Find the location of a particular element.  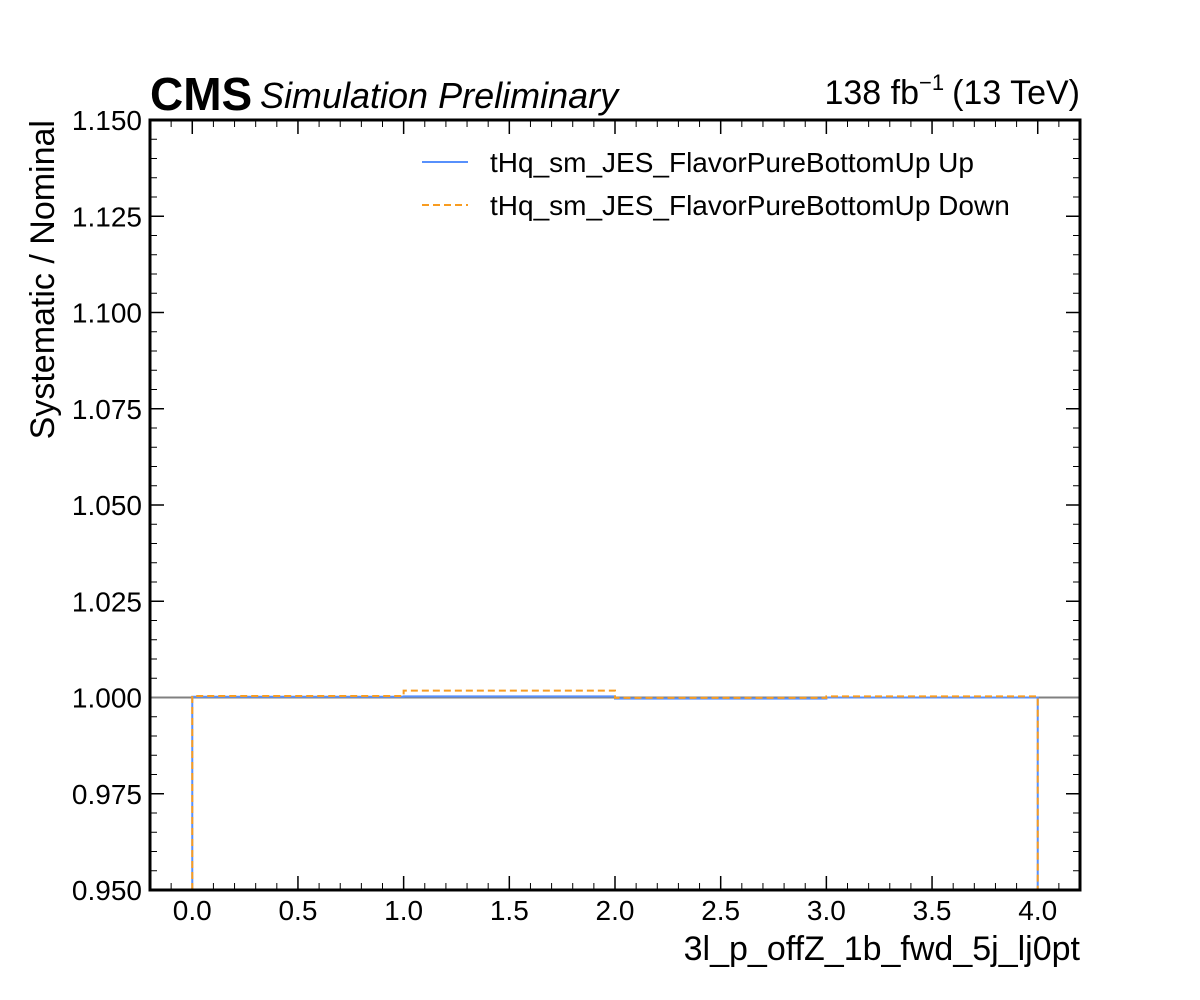

series-line-down is located at coordinates (615, 789).